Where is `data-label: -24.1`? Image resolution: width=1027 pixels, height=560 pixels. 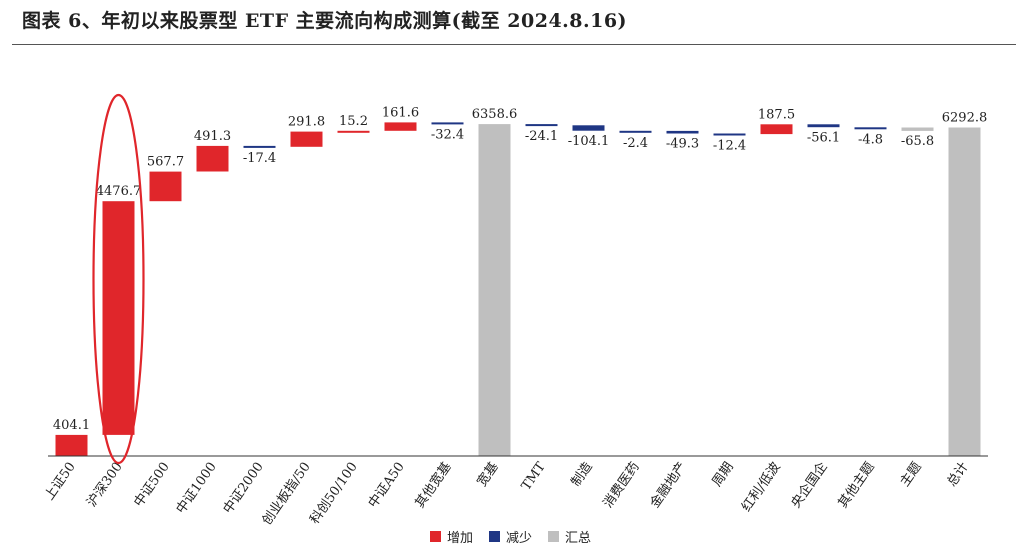
data-label: -24.1 is located at coordinates (541, 136).